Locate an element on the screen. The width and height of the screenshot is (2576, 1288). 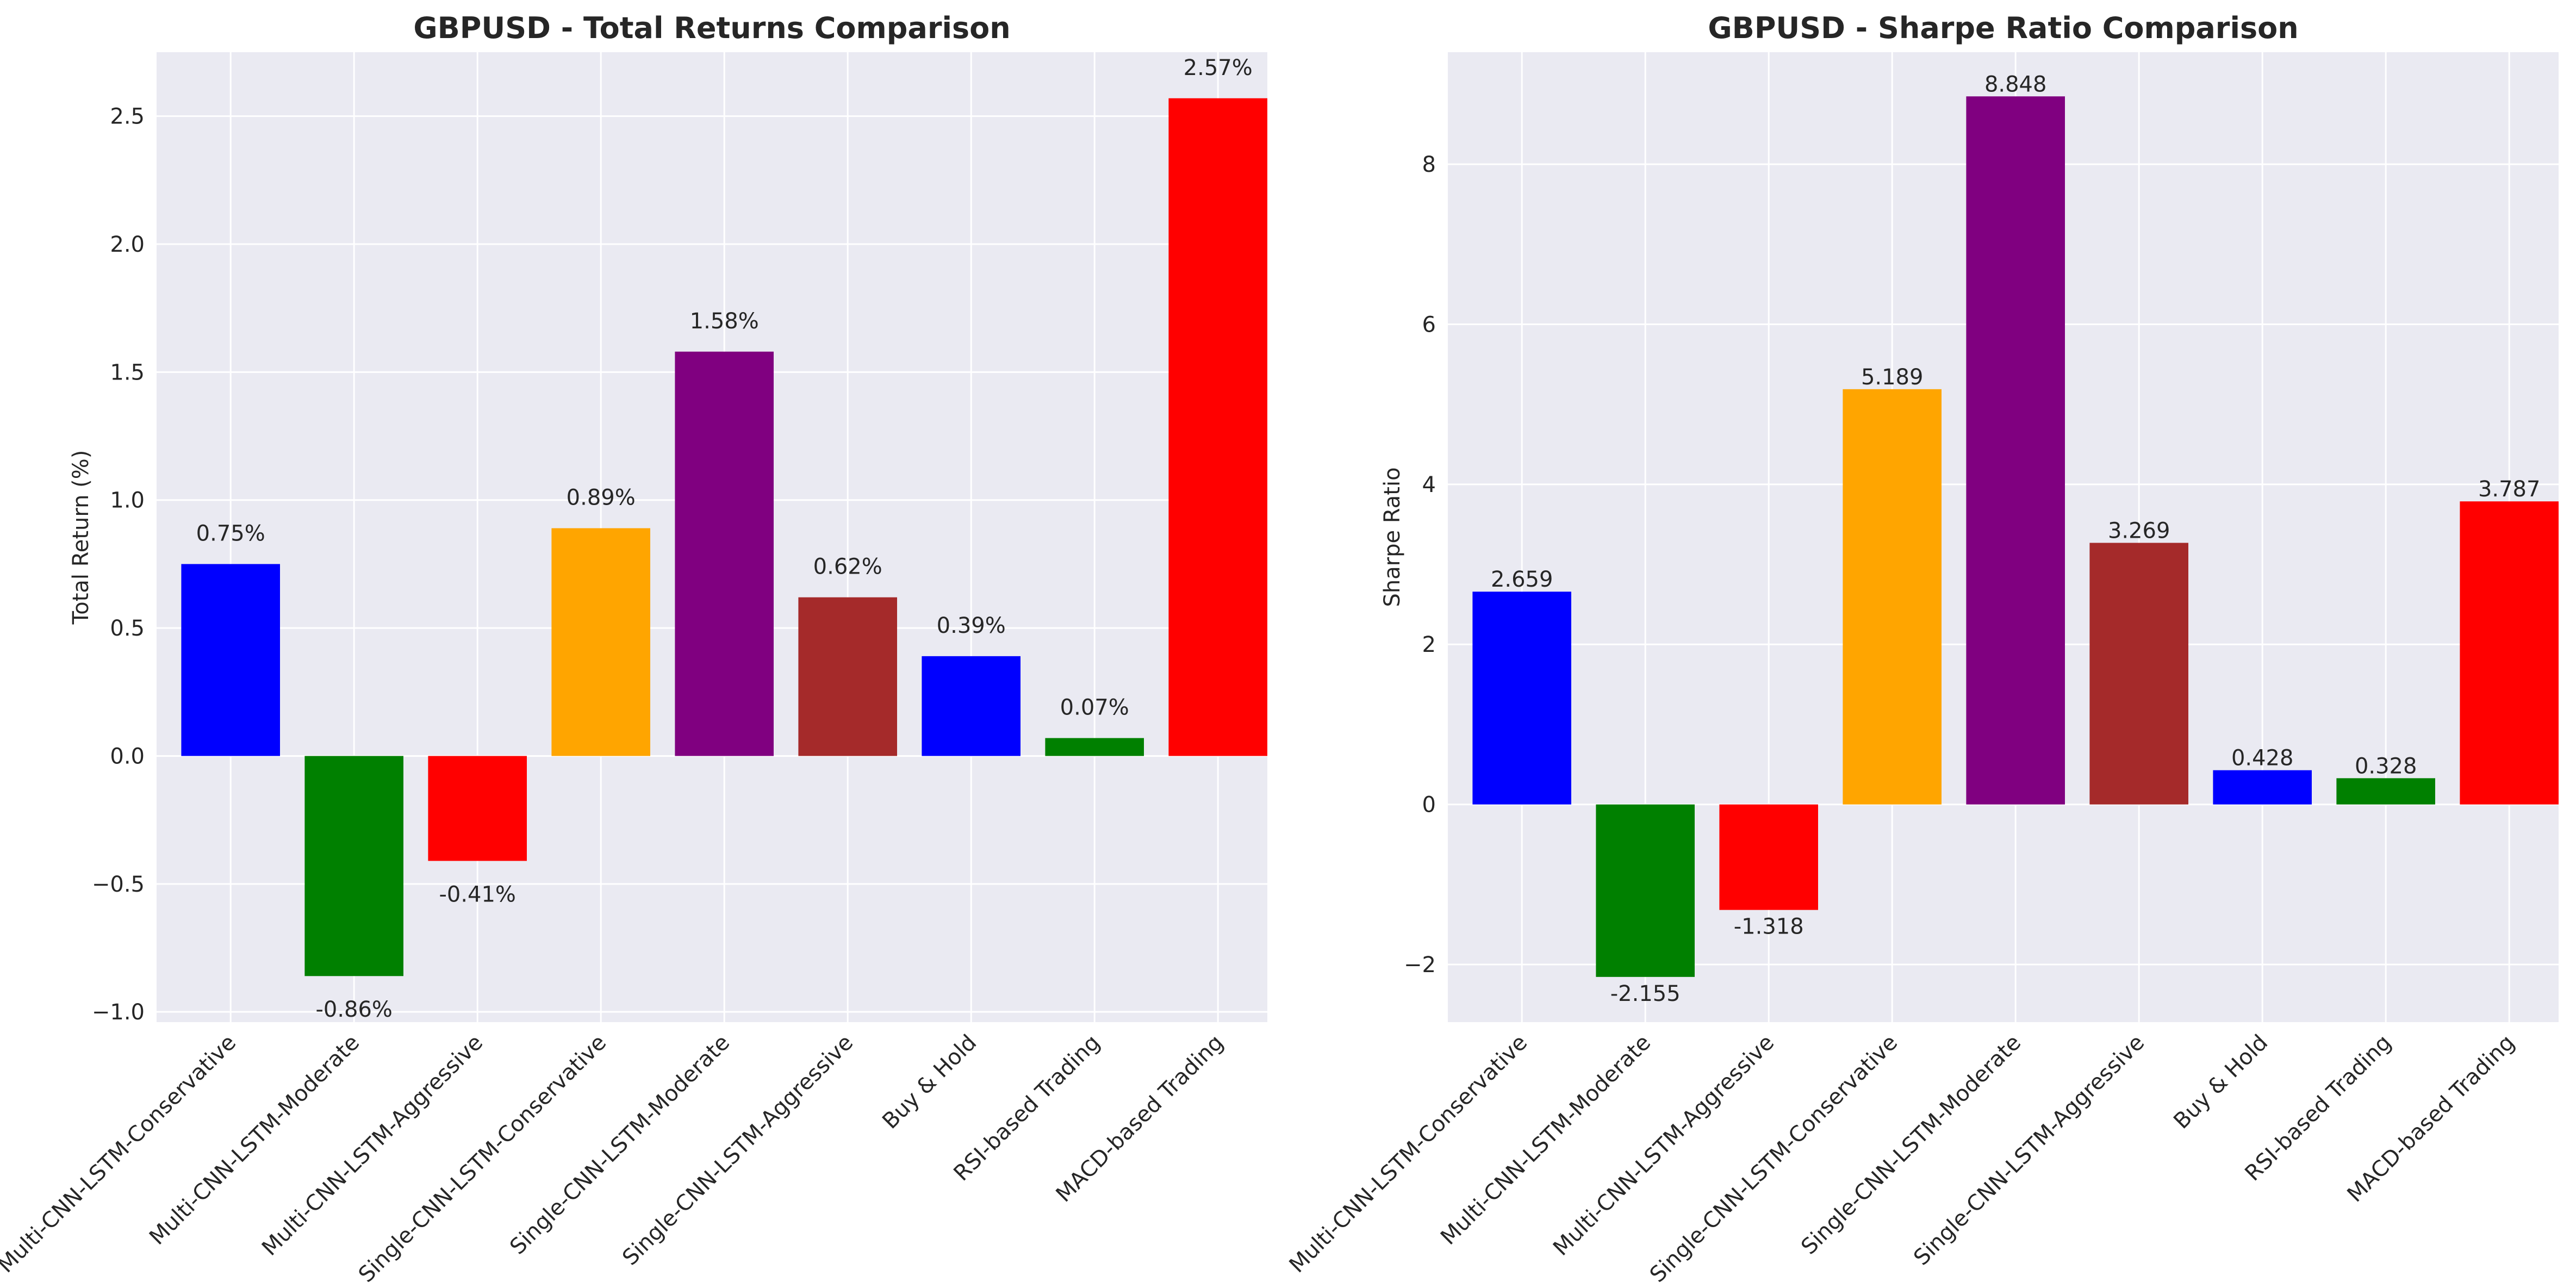
returns-y-tick-label: 0.0 is located at coordinates (127, 756).